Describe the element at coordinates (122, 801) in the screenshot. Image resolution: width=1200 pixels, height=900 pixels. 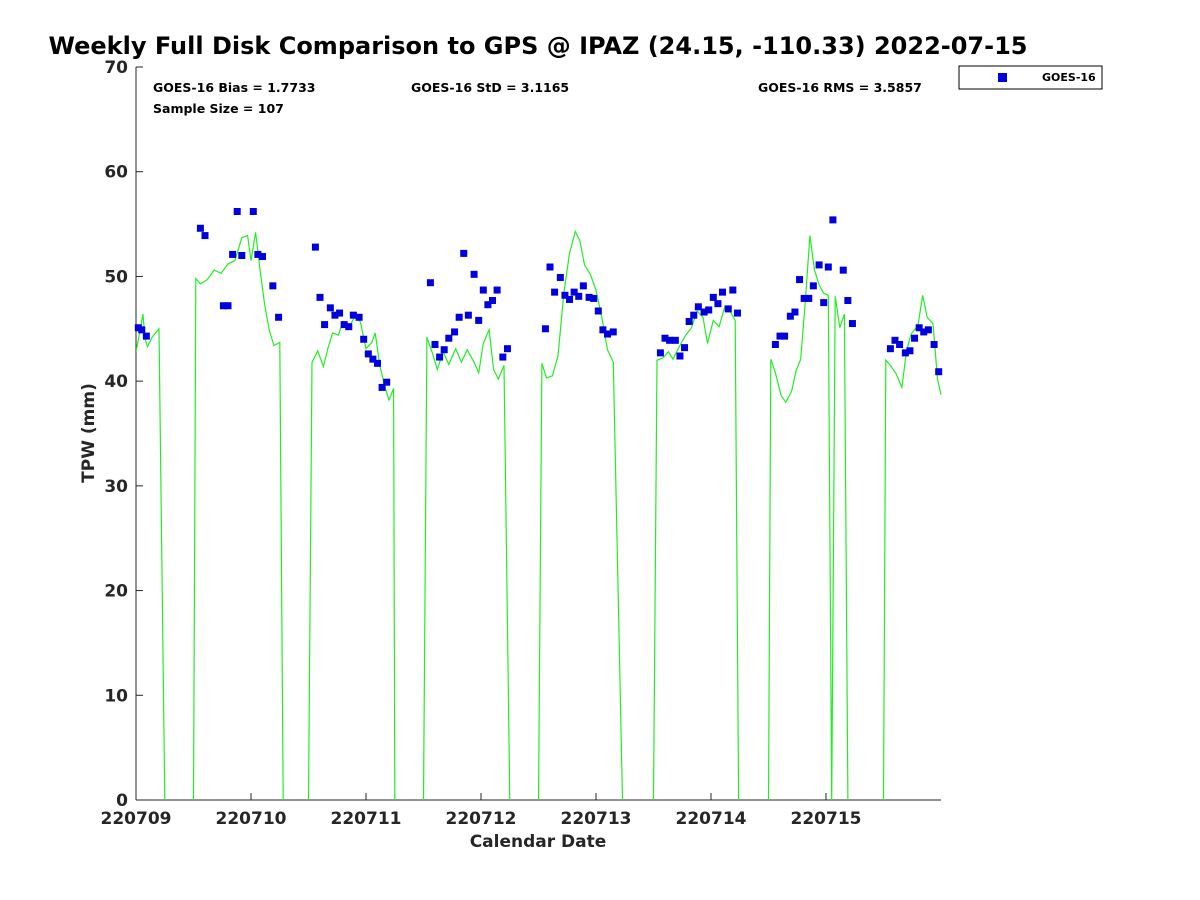
I see `y-tick-label: 0` at that location.